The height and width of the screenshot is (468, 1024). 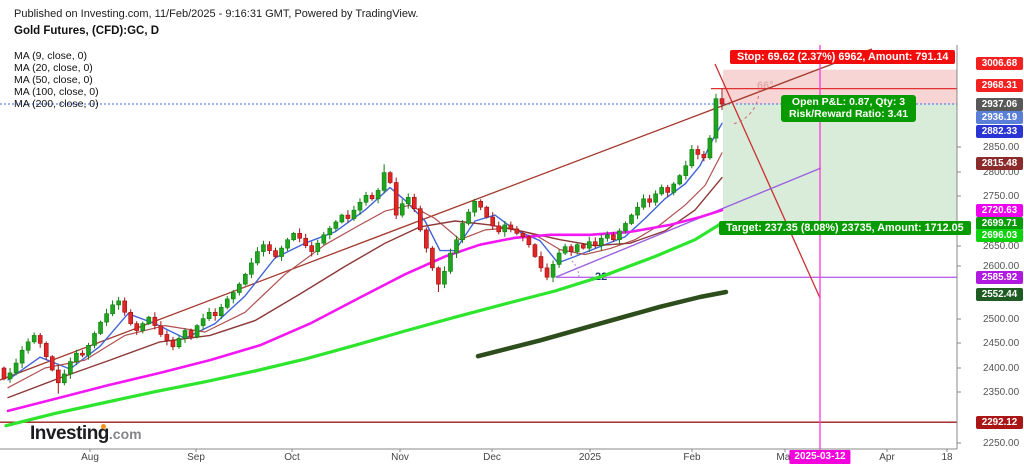 I want to click on time-tick-label: 2025, so click(x=590, y=457).